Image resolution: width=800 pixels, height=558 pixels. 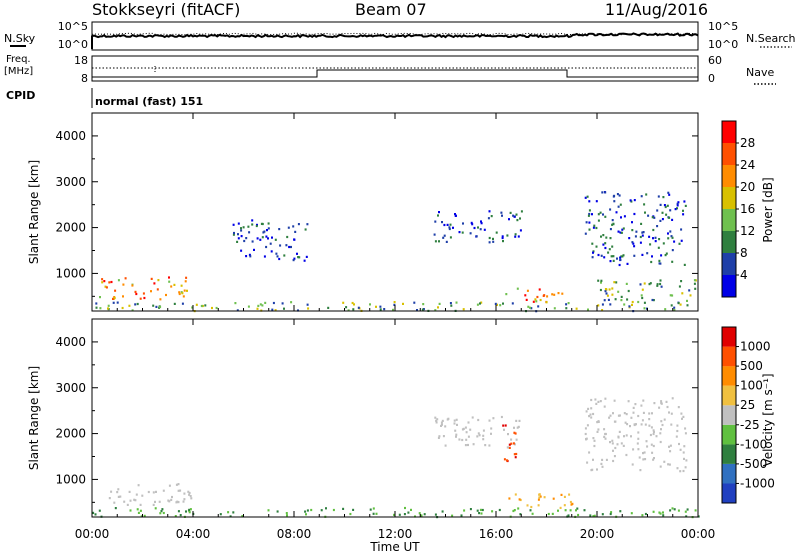 I want to click on nsky-tick-top: 10^5, so click(x=73, y=26).